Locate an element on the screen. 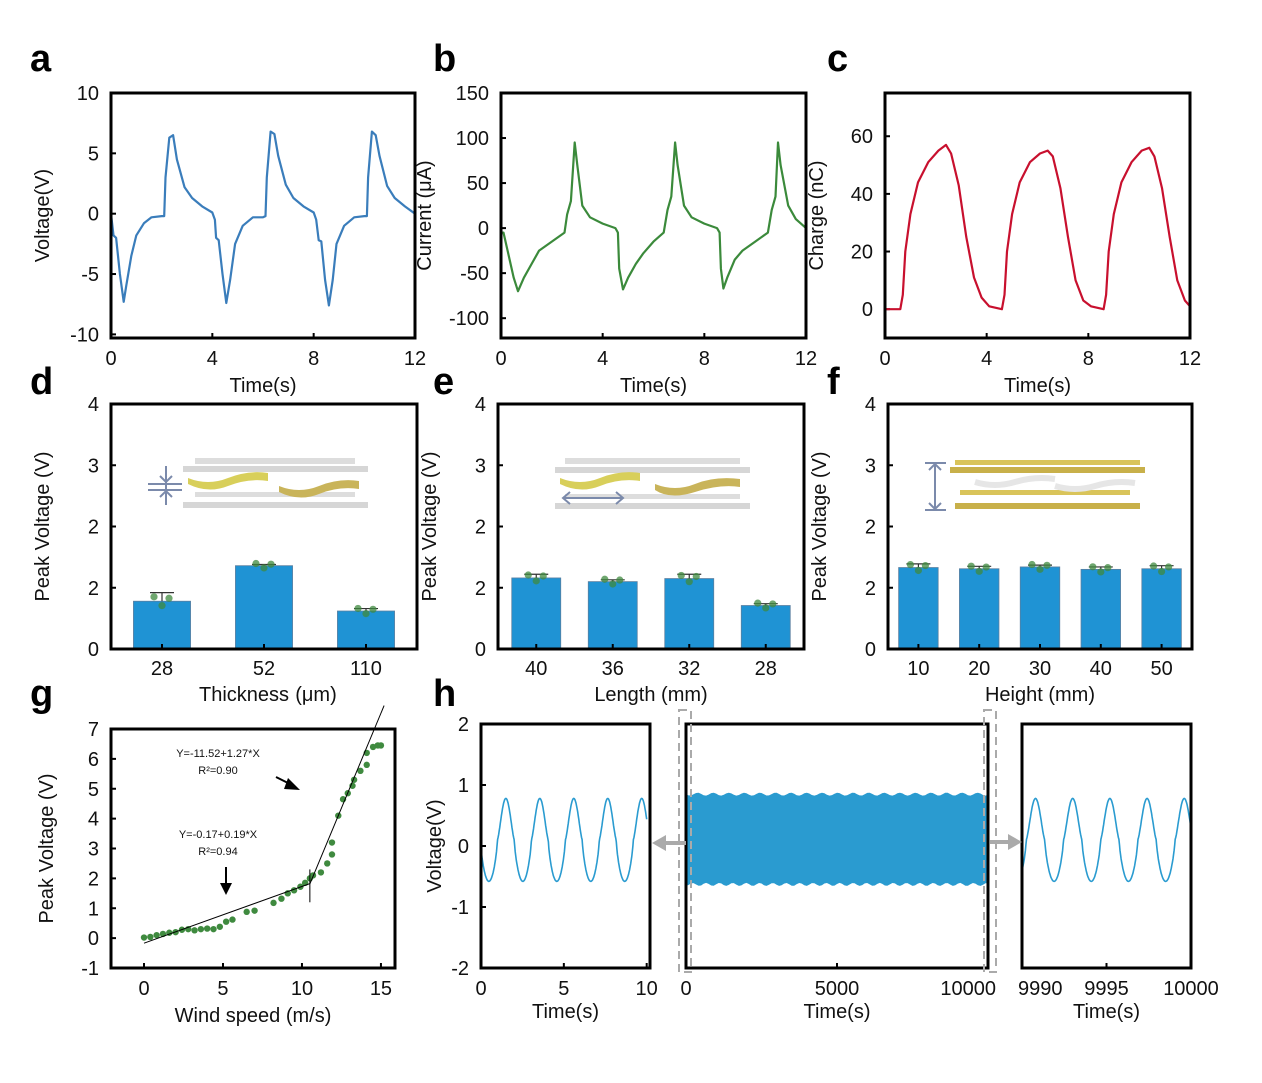 The width and height of the screenshot is (1262, 1083). chart-a-0: -10 -5 0 5 10 0 4 8 12 Time(s) Voltage(V) is located at coordinates (229, 240).